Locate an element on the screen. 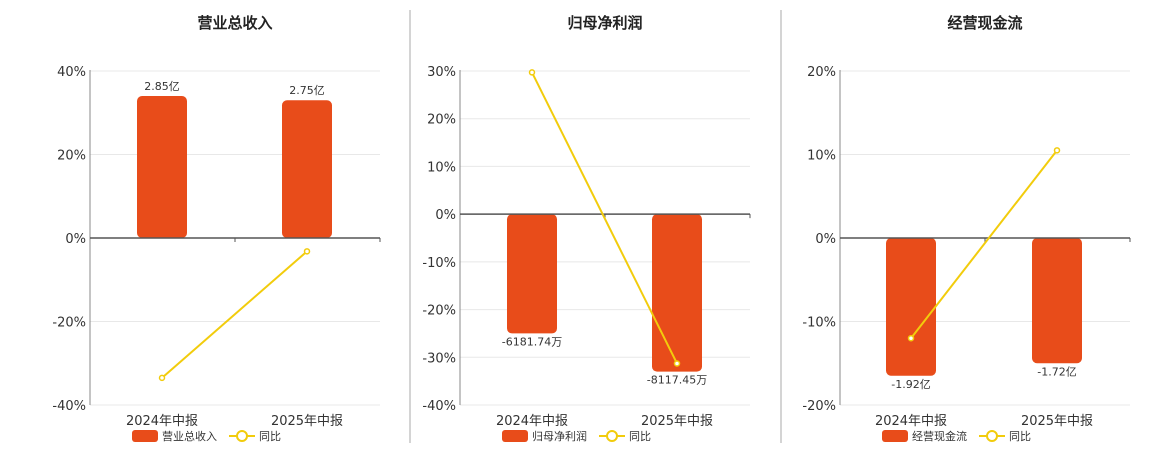 The height and width of the screenshot is (454, 1160). bar-data-label: -1.72亿 is located at coordinates (1056, 371).